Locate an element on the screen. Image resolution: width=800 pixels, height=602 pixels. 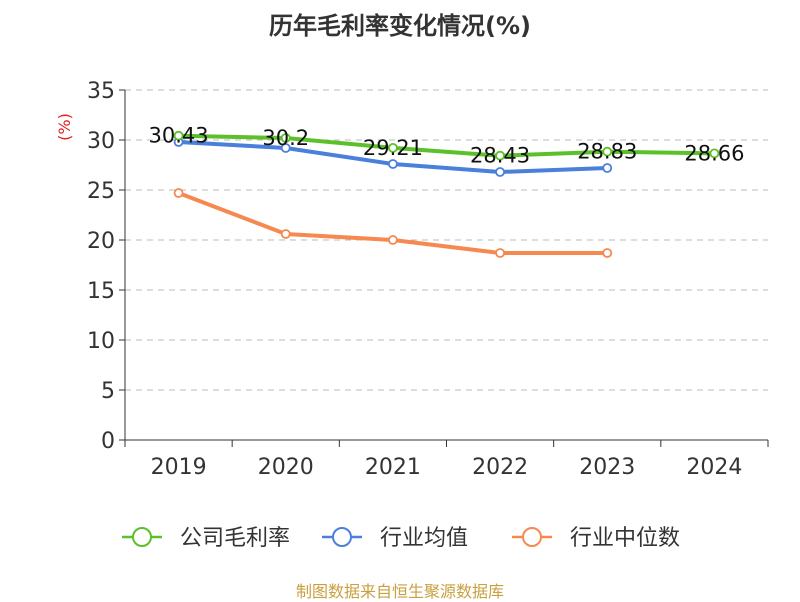
data-point-1-2023 is located at coordinates (607, 168).